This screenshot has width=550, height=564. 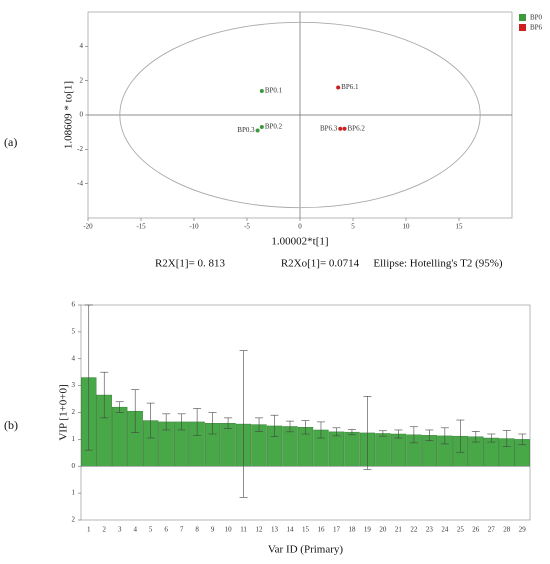 I want to click on y-axis-label: 1.08609 * to[1], so click(x=69, y=115).